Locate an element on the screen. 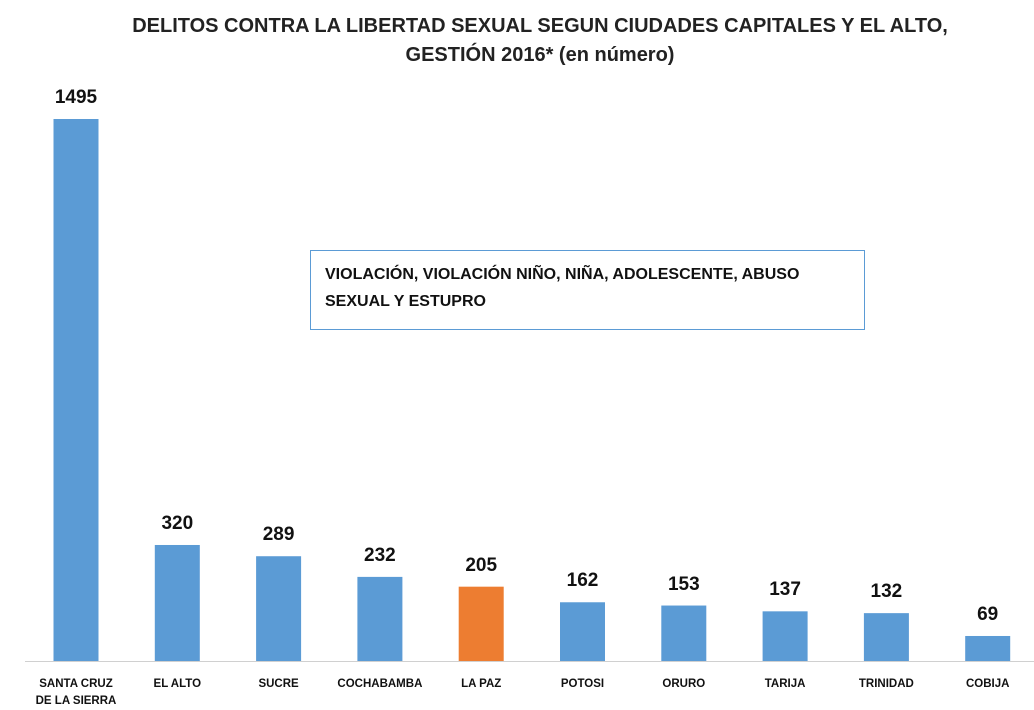 The height and width of the screenshot is (710, 1034). x-tick-label: LA PAZ is located at coordinates (481, 684).